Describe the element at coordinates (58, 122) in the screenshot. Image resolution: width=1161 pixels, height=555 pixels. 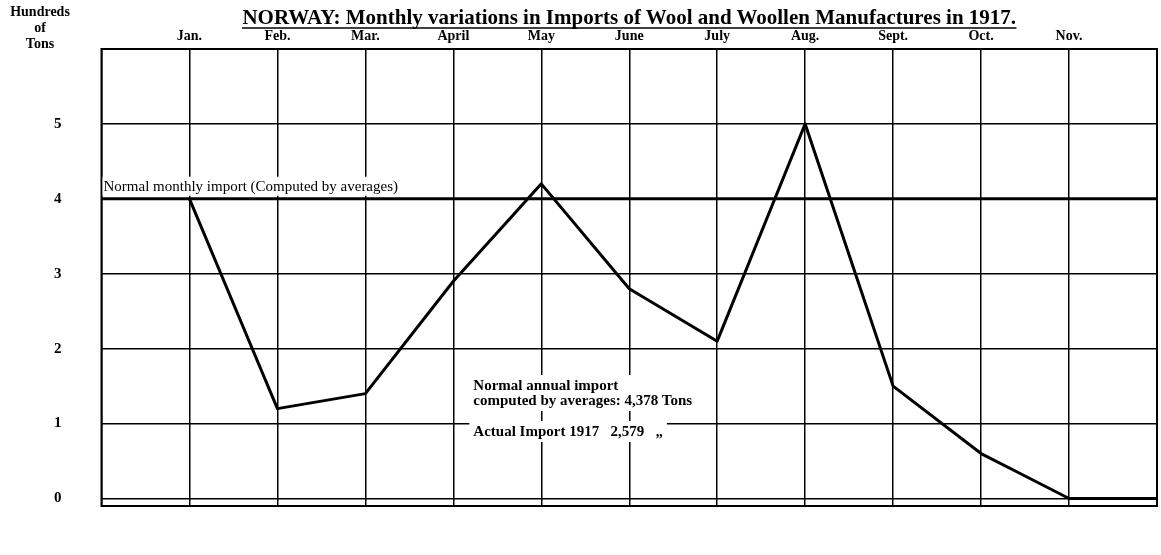
I see `y-tick-label: 5` at that location.